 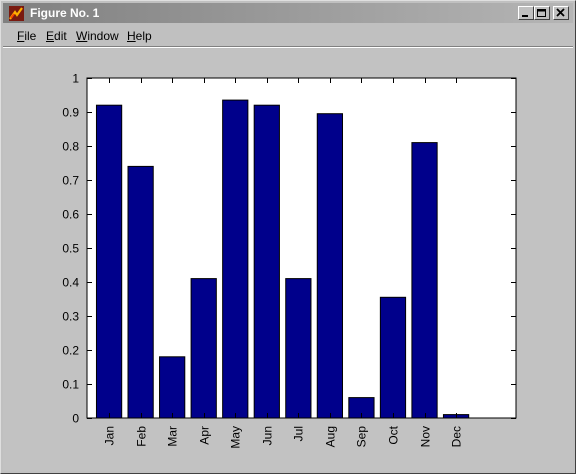 What do you see at coordinates (110, 435) in the screenshot?
I see `x-tick-label-jan: Jan` at bounding box center [110, 435].